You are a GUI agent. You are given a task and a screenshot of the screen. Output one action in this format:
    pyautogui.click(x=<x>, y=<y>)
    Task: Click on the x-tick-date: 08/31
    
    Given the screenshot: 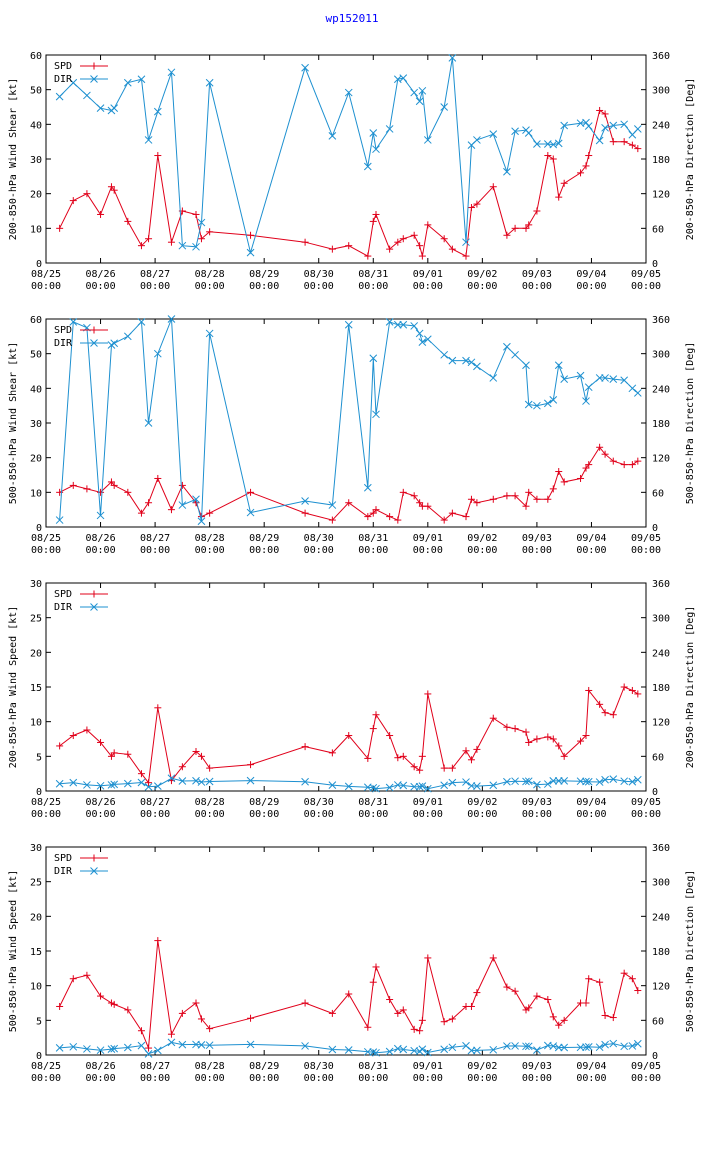 What is the action you would take?
    pyautogui.click(x=373, y=538)
    